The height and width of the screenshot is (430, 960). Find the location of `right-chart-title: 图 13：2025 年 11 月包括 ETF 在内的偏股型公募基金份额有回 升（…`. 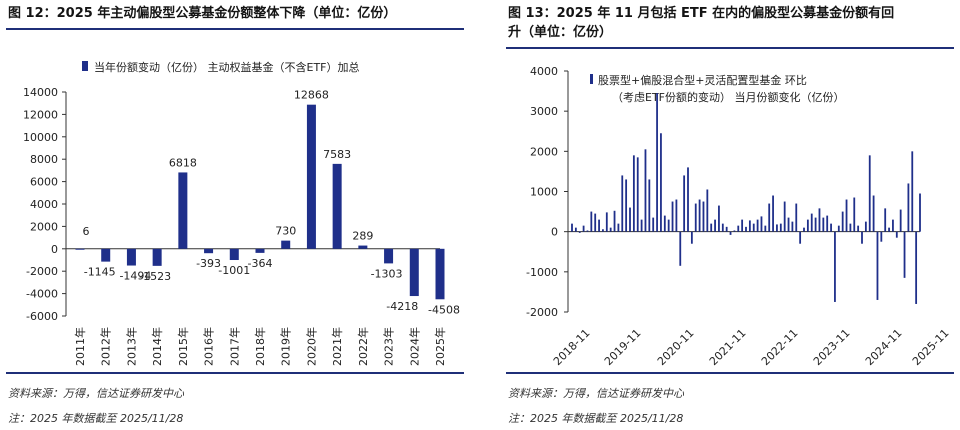

right-chart-title: 图 13：2025 年 11 月包括 ETF 在内的偏股型公募基金份额有回 升（… is located at coordinates (731, 23).